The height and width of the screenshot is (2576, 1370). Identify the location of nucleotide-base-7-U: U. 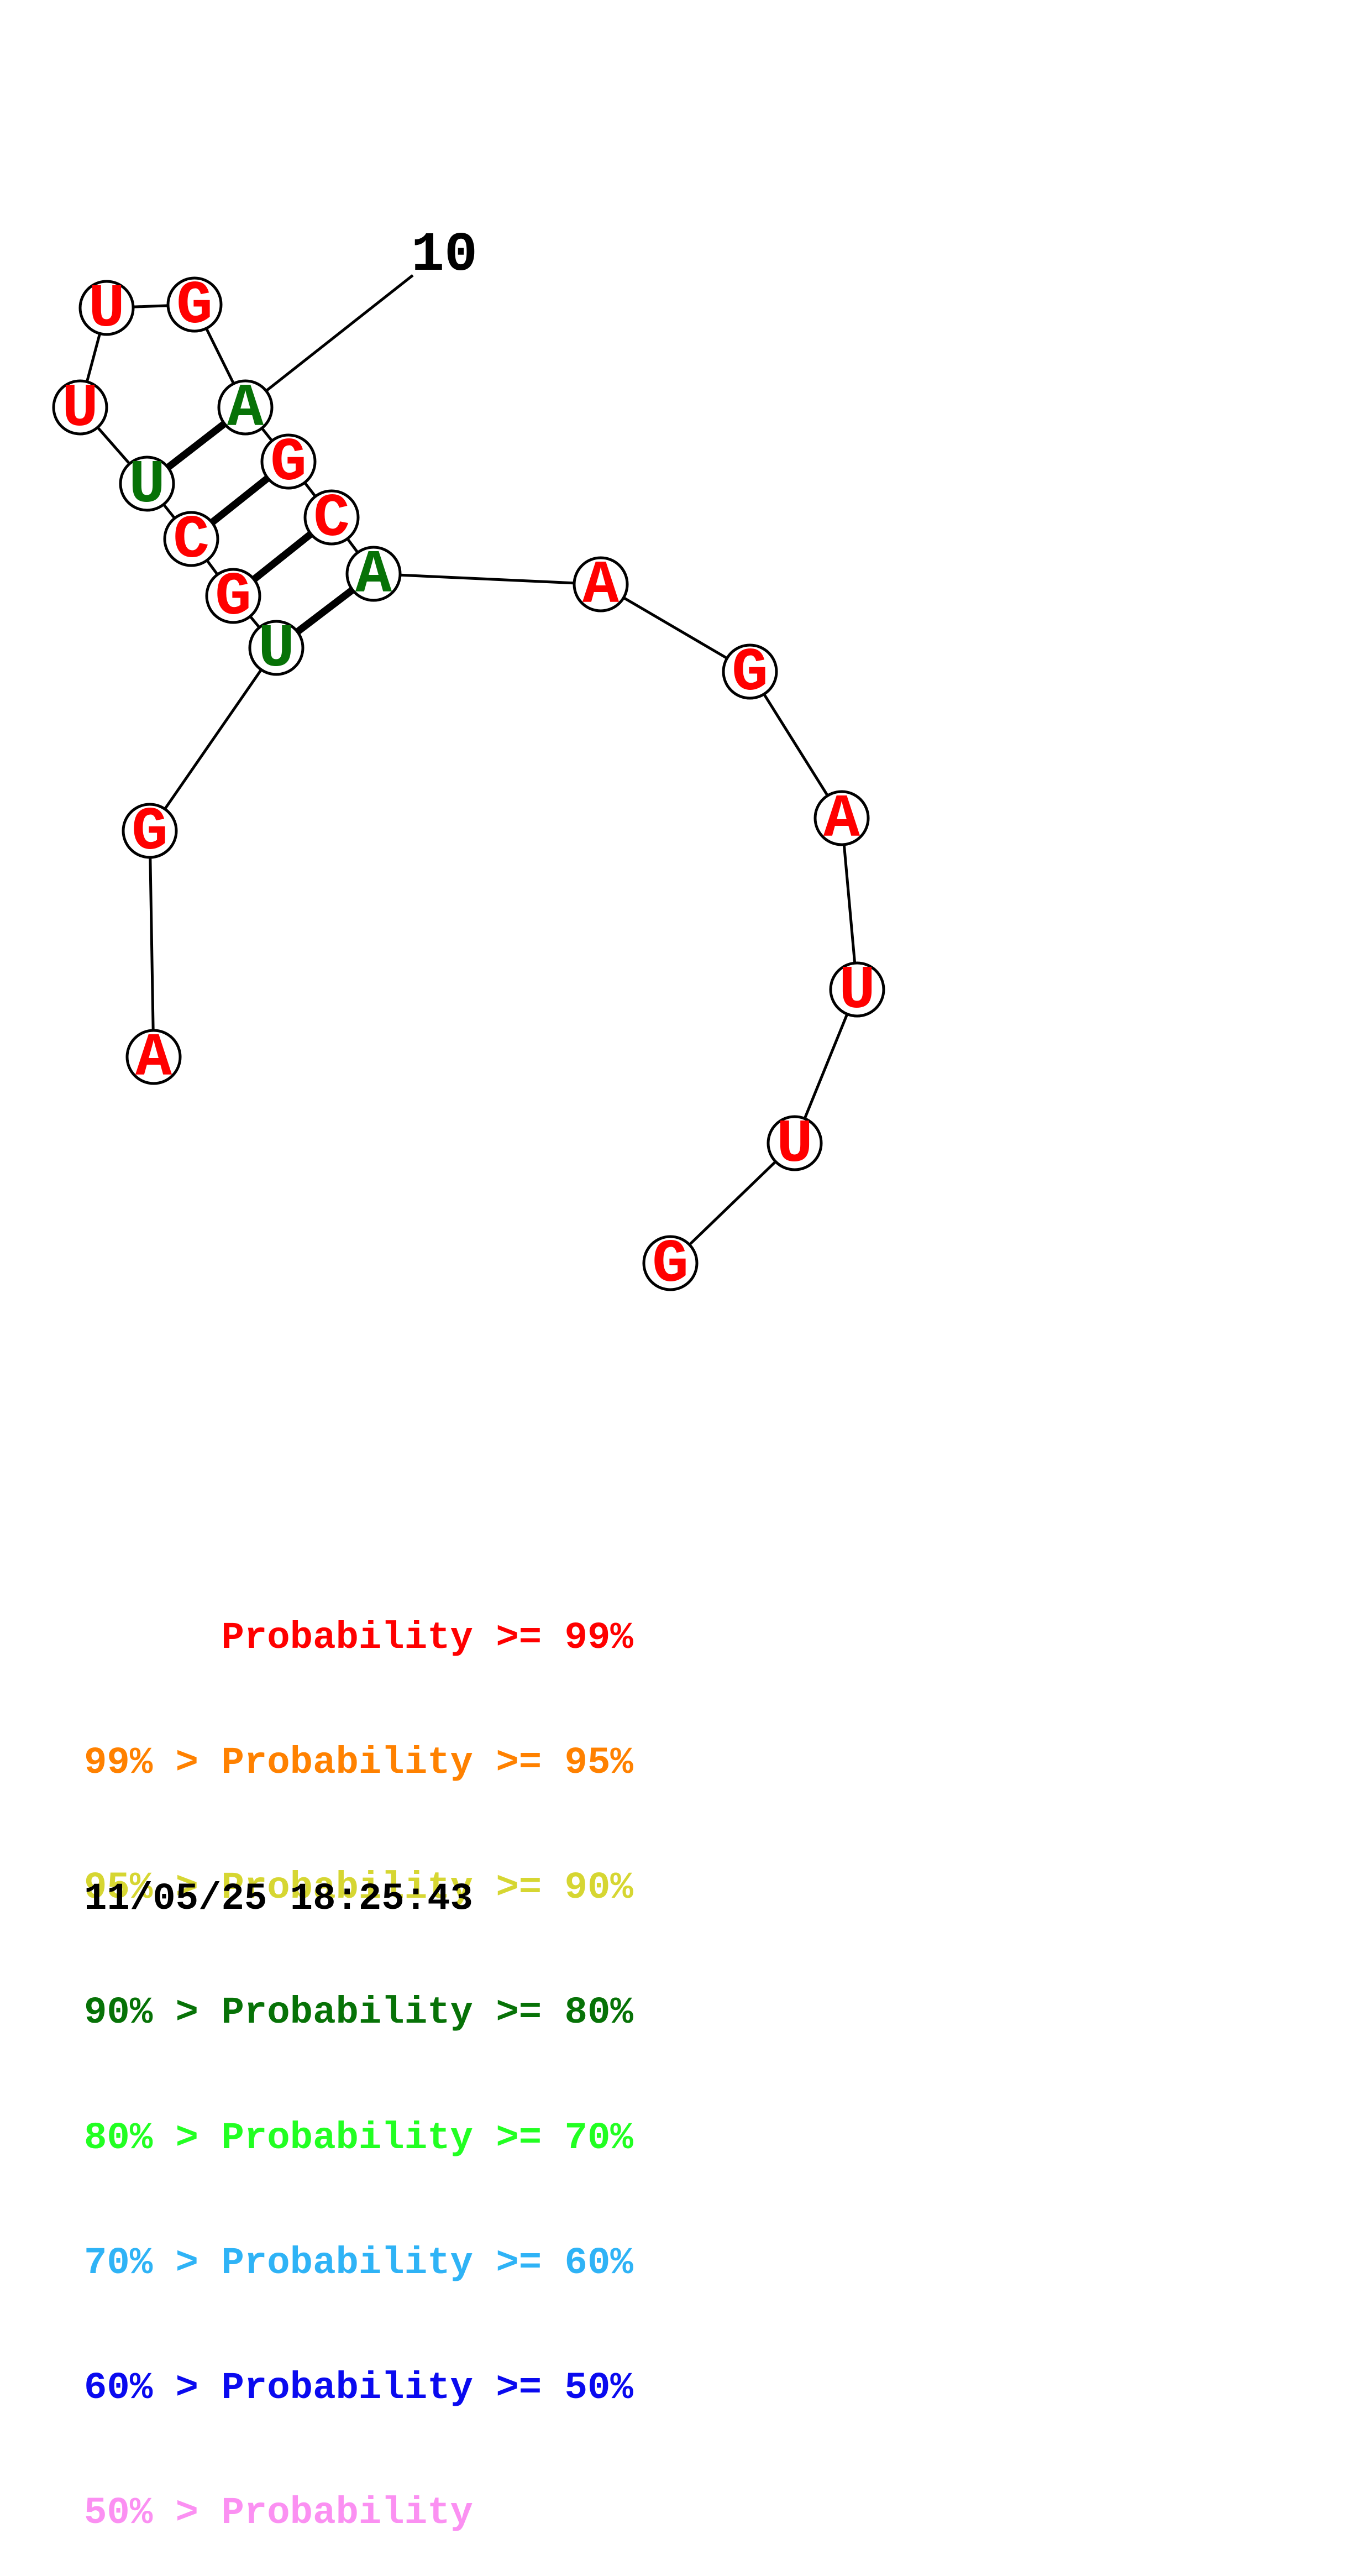
(80, 409).